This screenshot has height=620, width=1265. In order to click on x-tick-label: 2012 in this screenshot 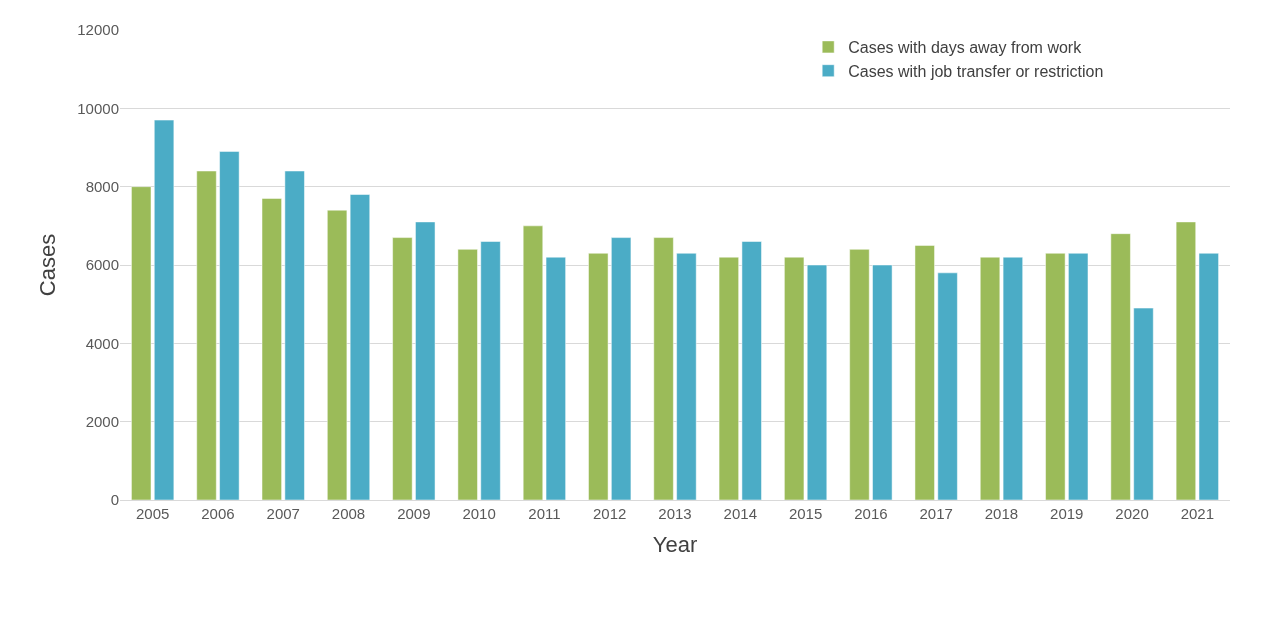, I will do `click(610, 513)`.